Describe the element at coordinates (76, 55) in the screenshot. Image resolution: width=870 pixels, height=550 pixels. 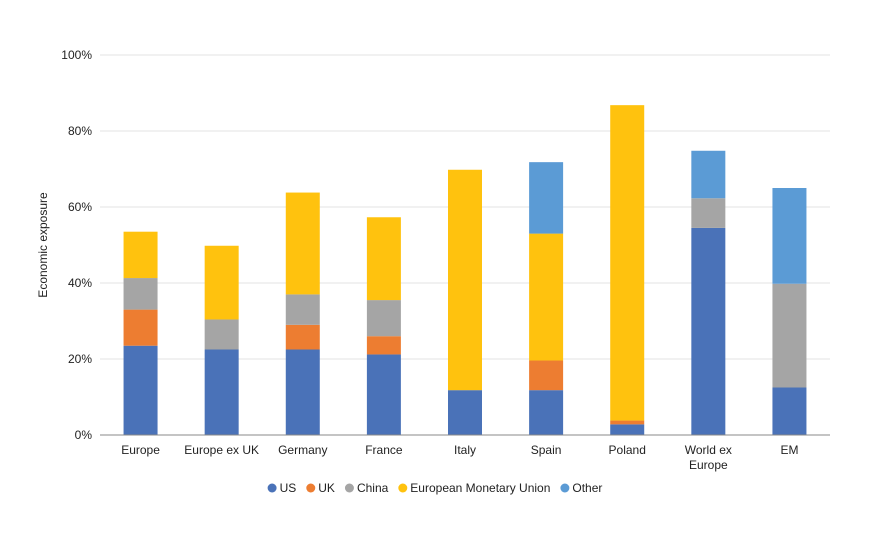
I see `y-tick-label: 100%` at that location.